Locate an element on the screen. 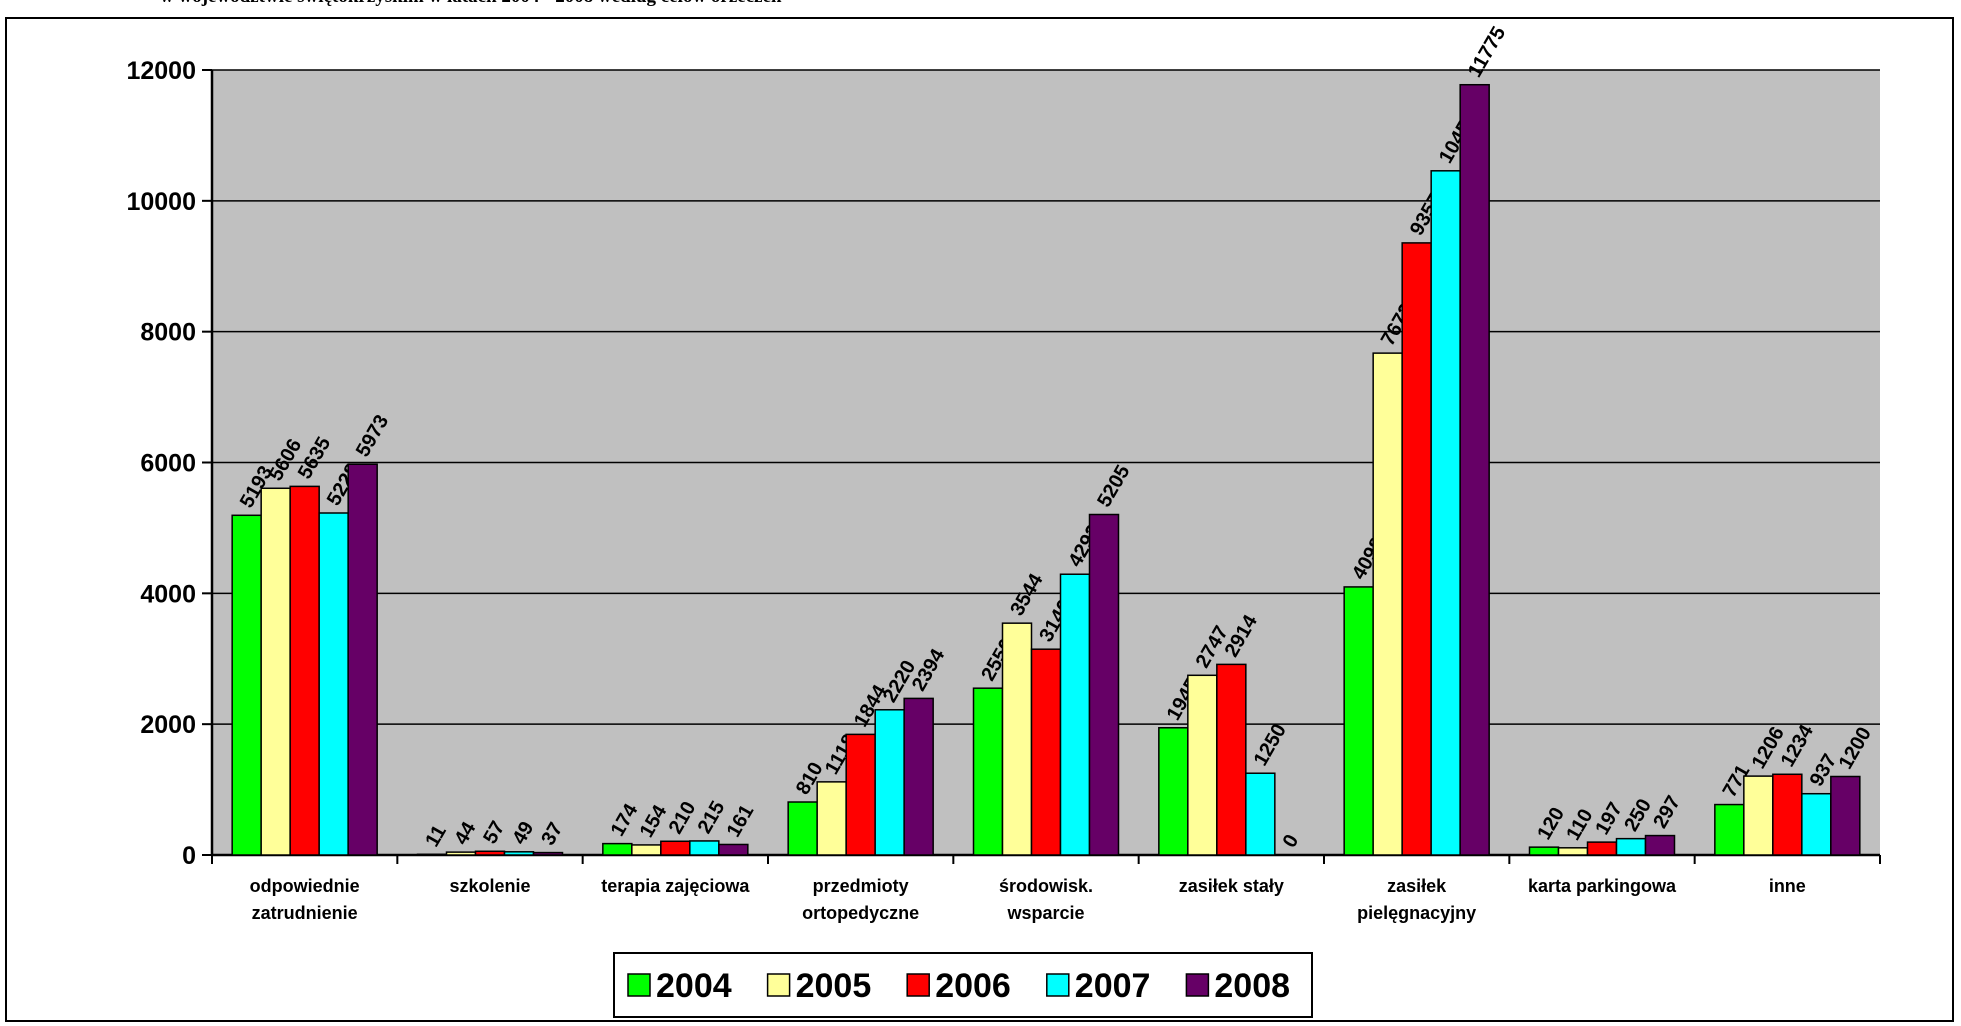 The height and width of the screenshot is (1026, 1961). y-tick-label: 2000 is located at coordinates (168, 725).